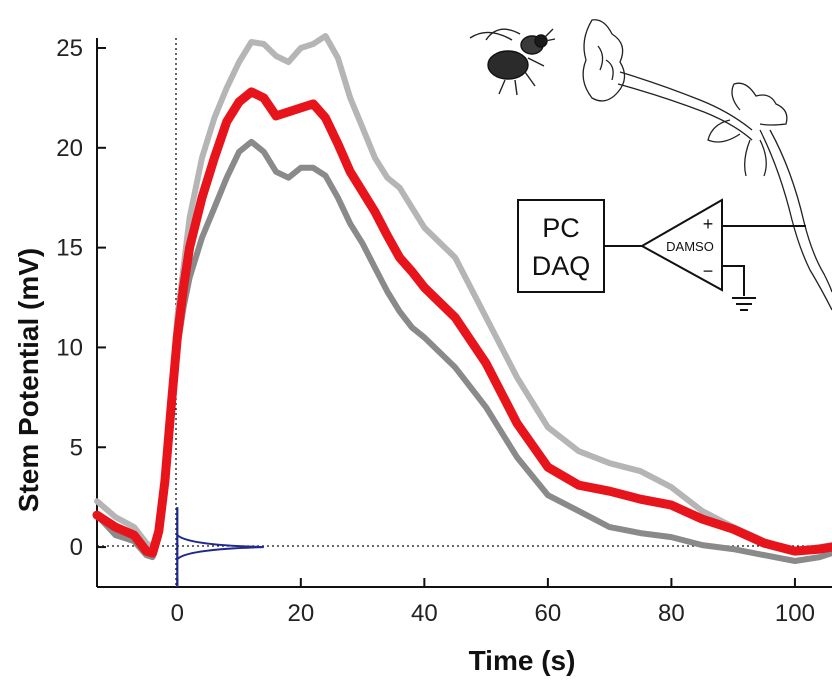 This screenshot has height=682, width=832. What do you see at coordinates (300, 613) in the screenshot?
I see `x-tick-label: 20` at bounding box center [300, 613].